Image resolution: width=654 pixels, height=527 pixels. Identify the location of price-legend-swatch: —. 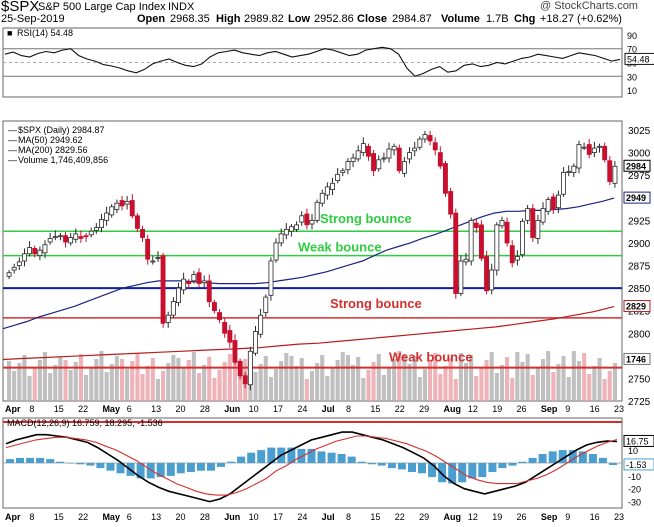
(12, 150).